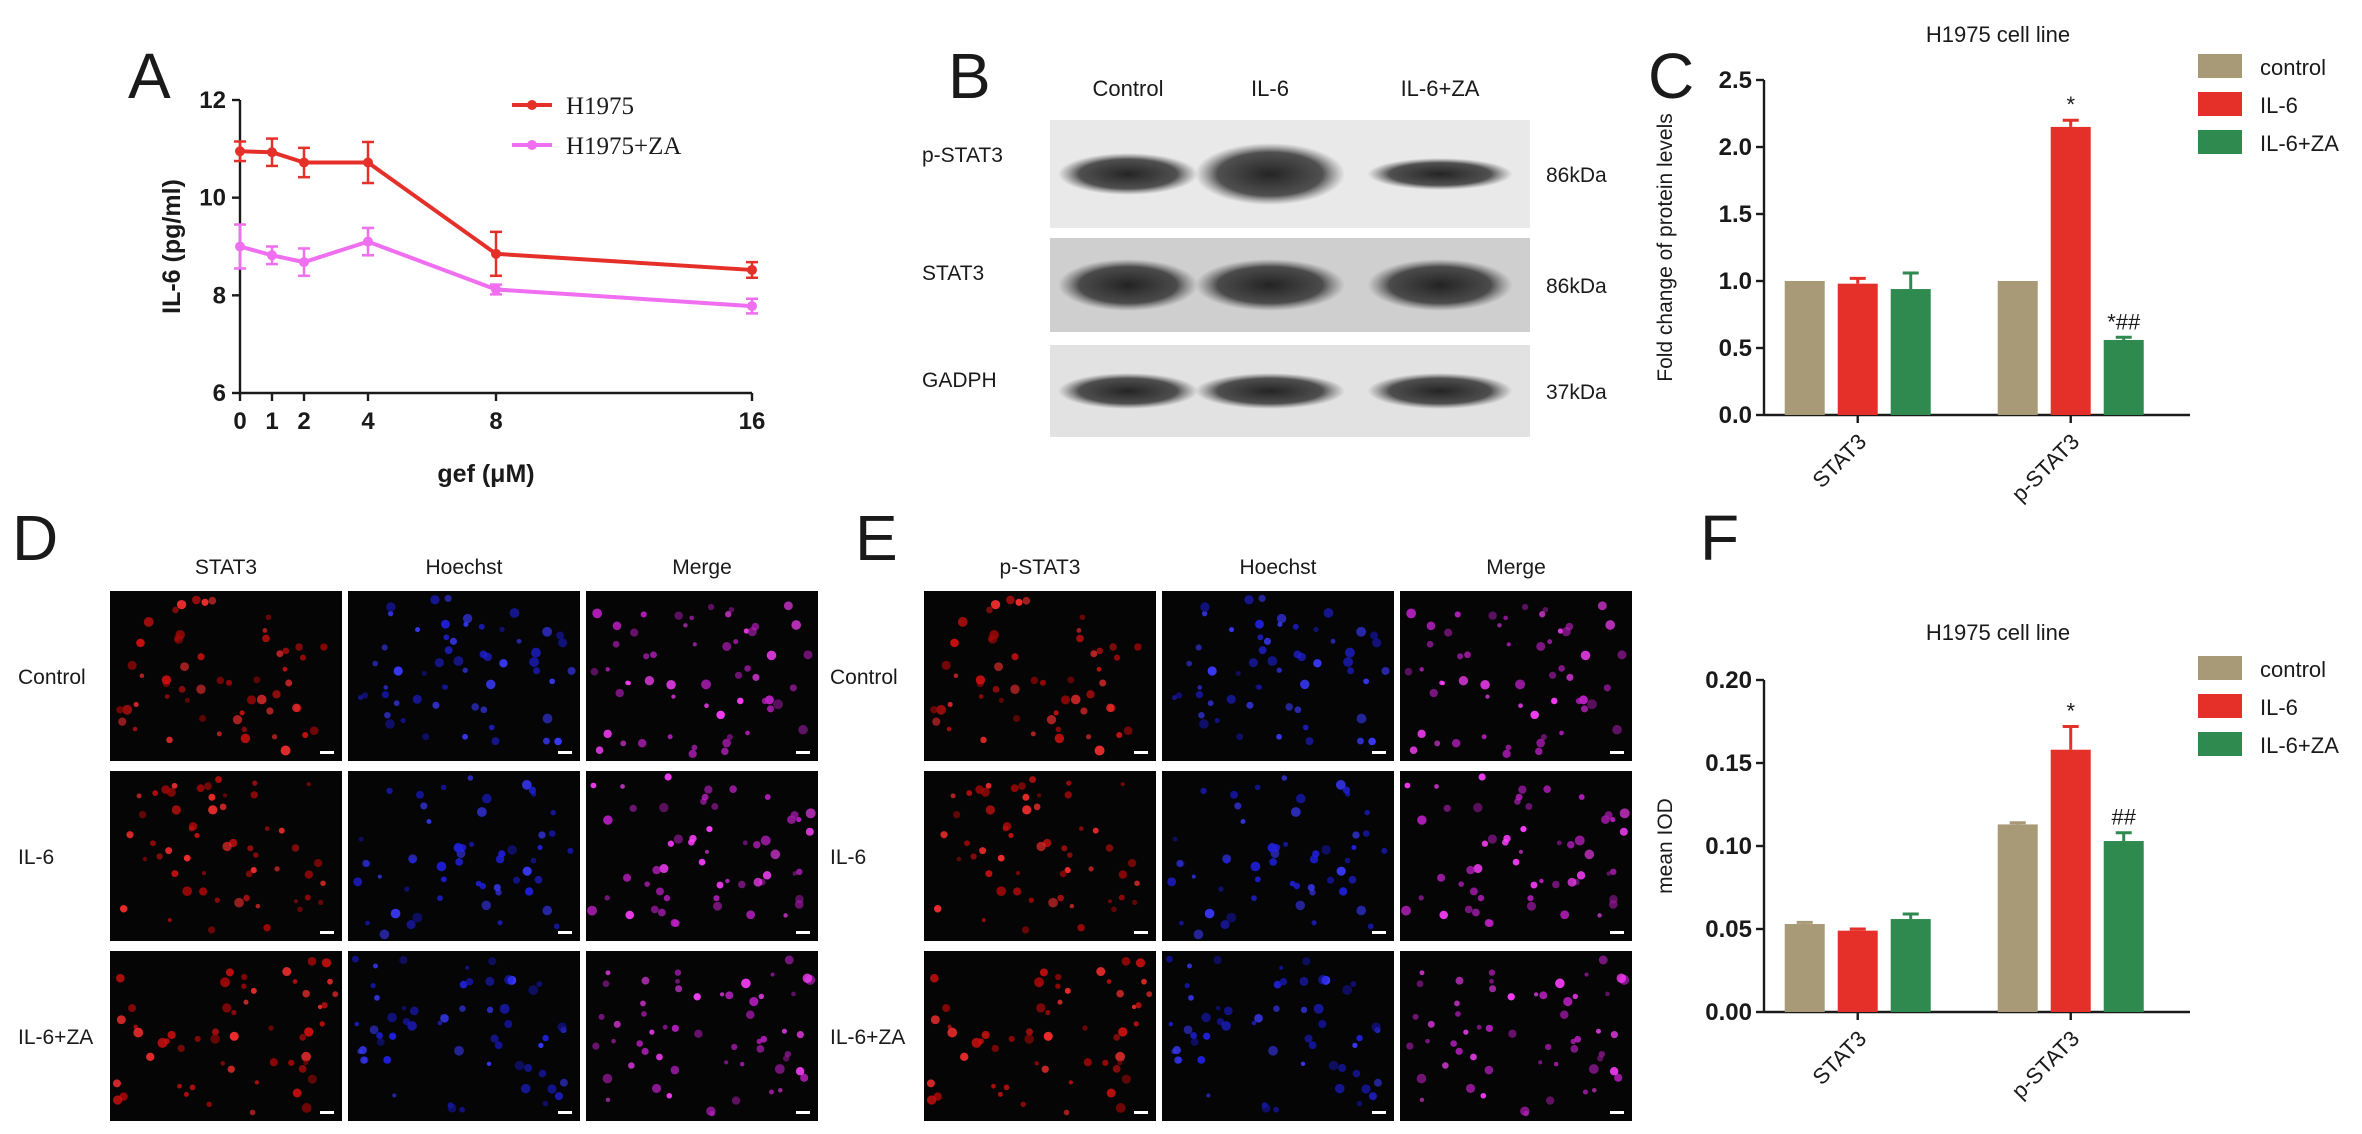 This screenshot has width=2362, height=1134. I want to click on x-tick-label: p-STAT3, so click(2046, 468).